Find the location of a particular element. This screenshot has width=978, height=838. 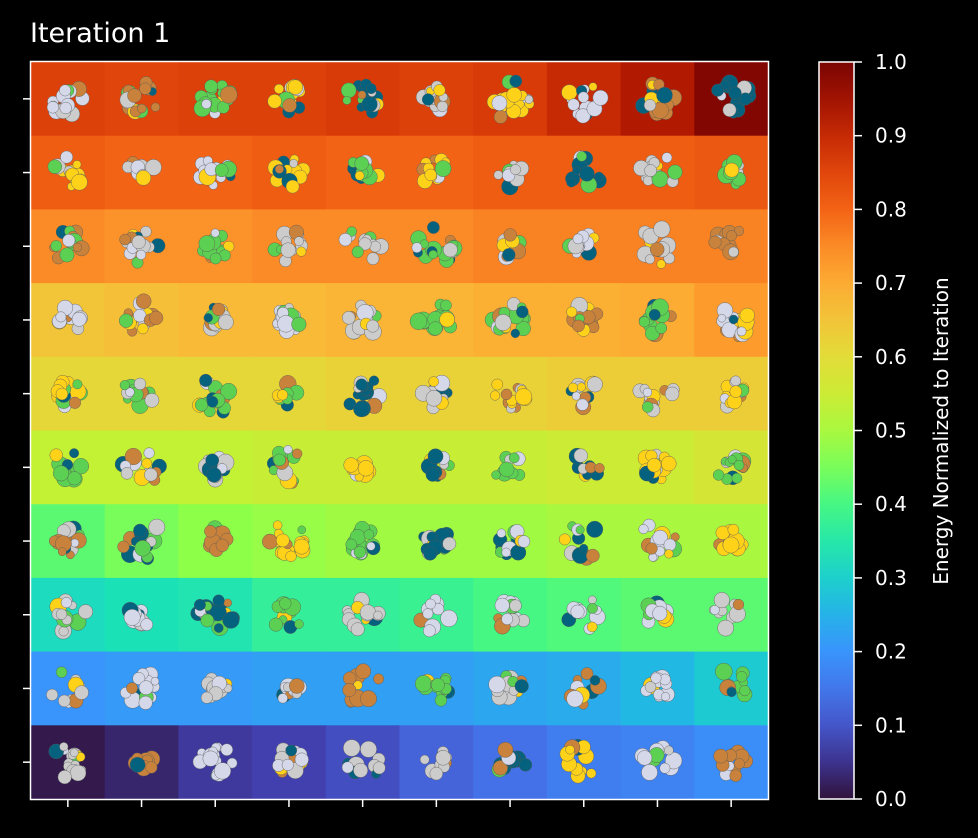

colorbar-tick-label: 1.0 is located at coordinates (891, 62).